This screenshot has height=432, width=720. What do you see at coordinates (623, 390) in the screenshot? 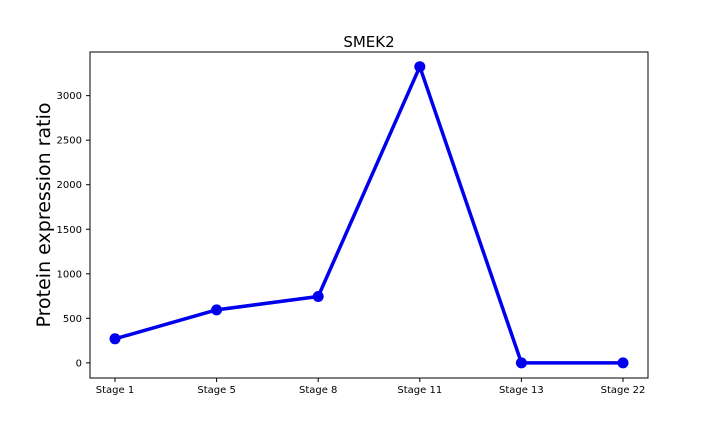
I see `x-tick-label: Stage 22` at bounding box center [623, 390].